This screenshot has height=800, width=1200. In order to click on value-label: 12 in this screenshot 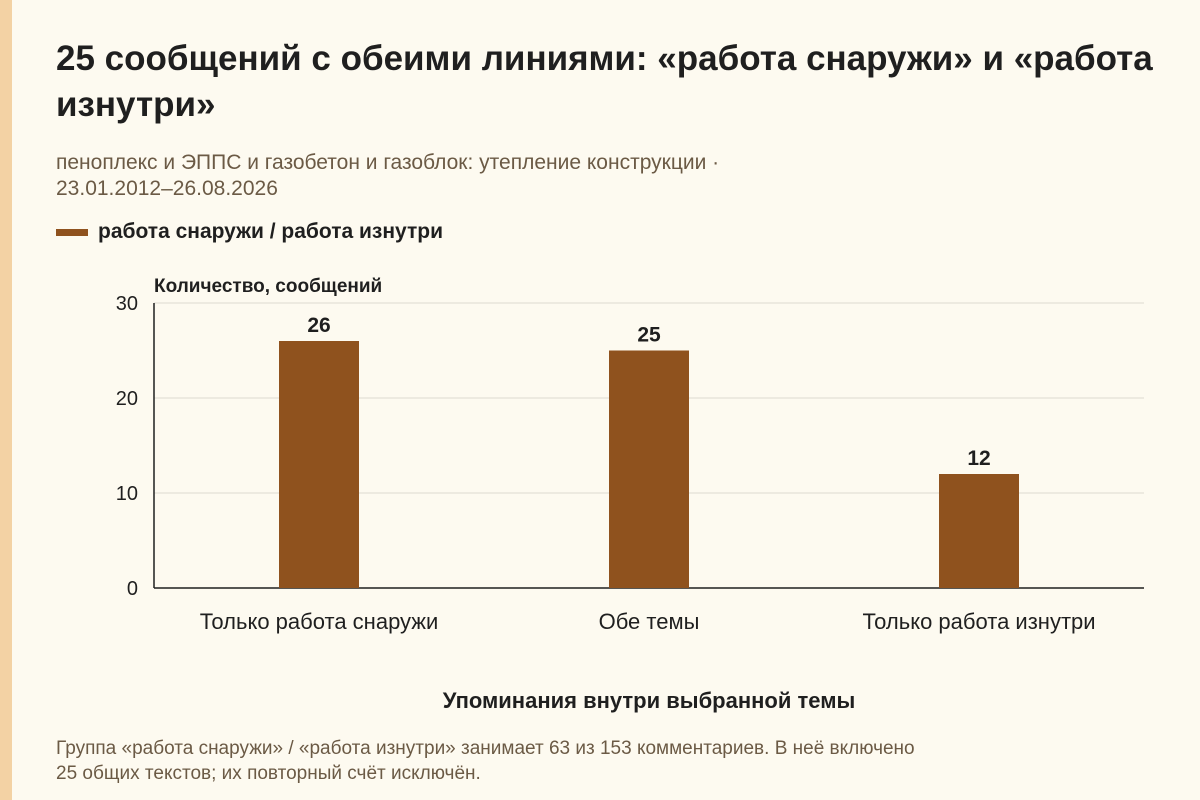, I will do `click(978, 458)`.